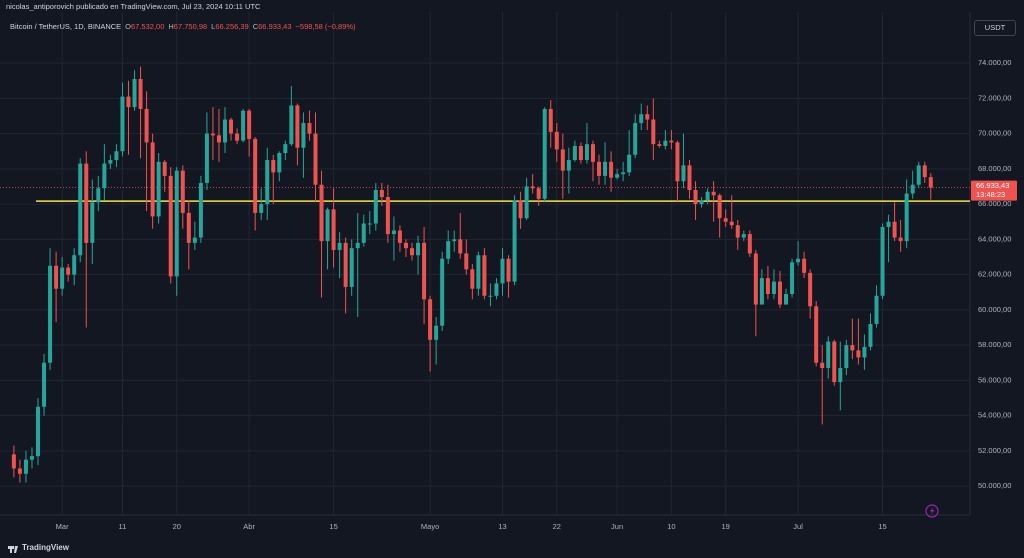 The height and width of the screenshot is (558, 1024). I want to click on legend-value: 66.256,39, so click(232, 26).